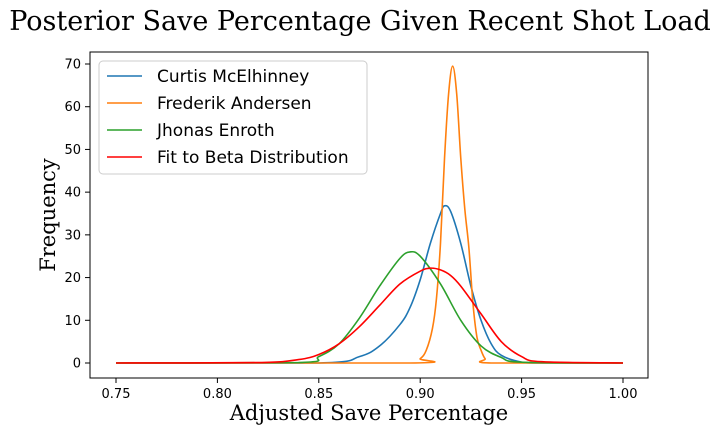 The image size is (720, 432). What do you see at coordinates (370, 390) in the screenshot?
I see `x-axis: 0.75 0.80 0.85 0.90 0.95 1.00` at bounding box center [370, 390].